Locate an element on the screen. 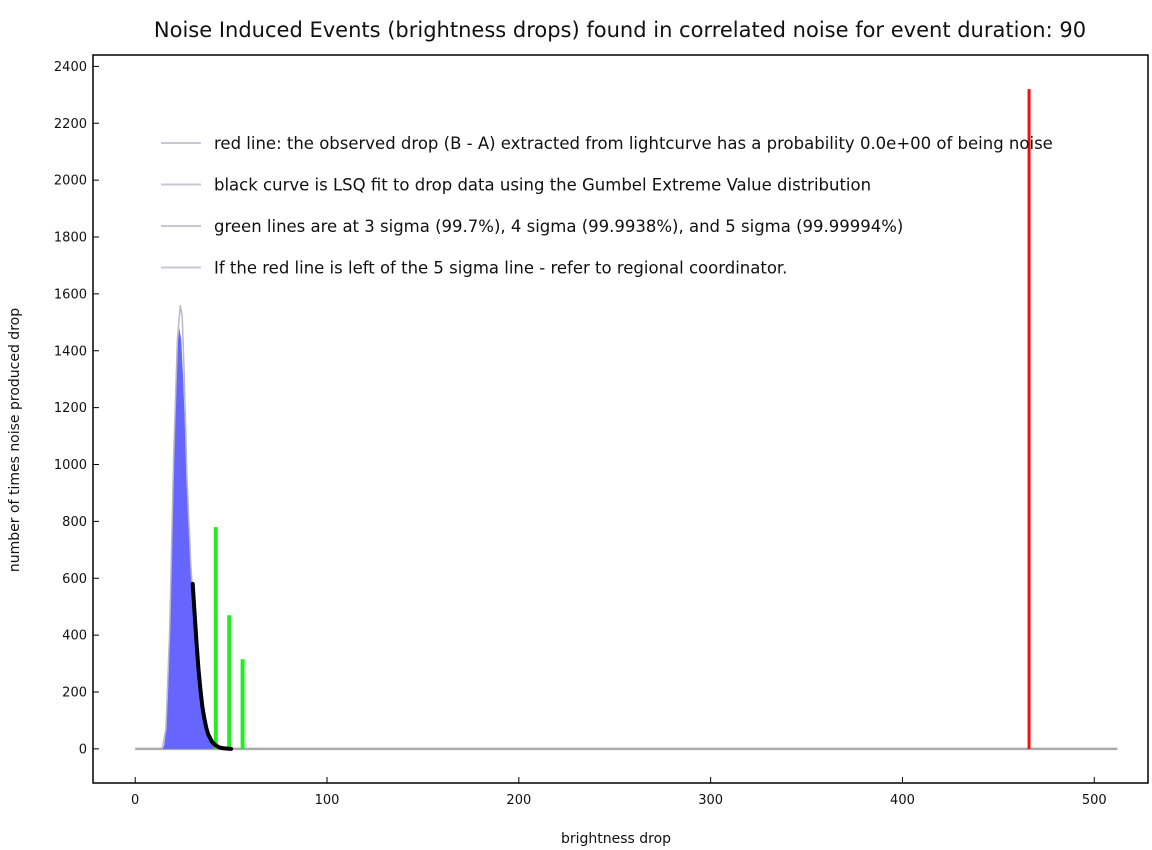  x-axis-label: brightness drop is located at coordinates (616, 839).